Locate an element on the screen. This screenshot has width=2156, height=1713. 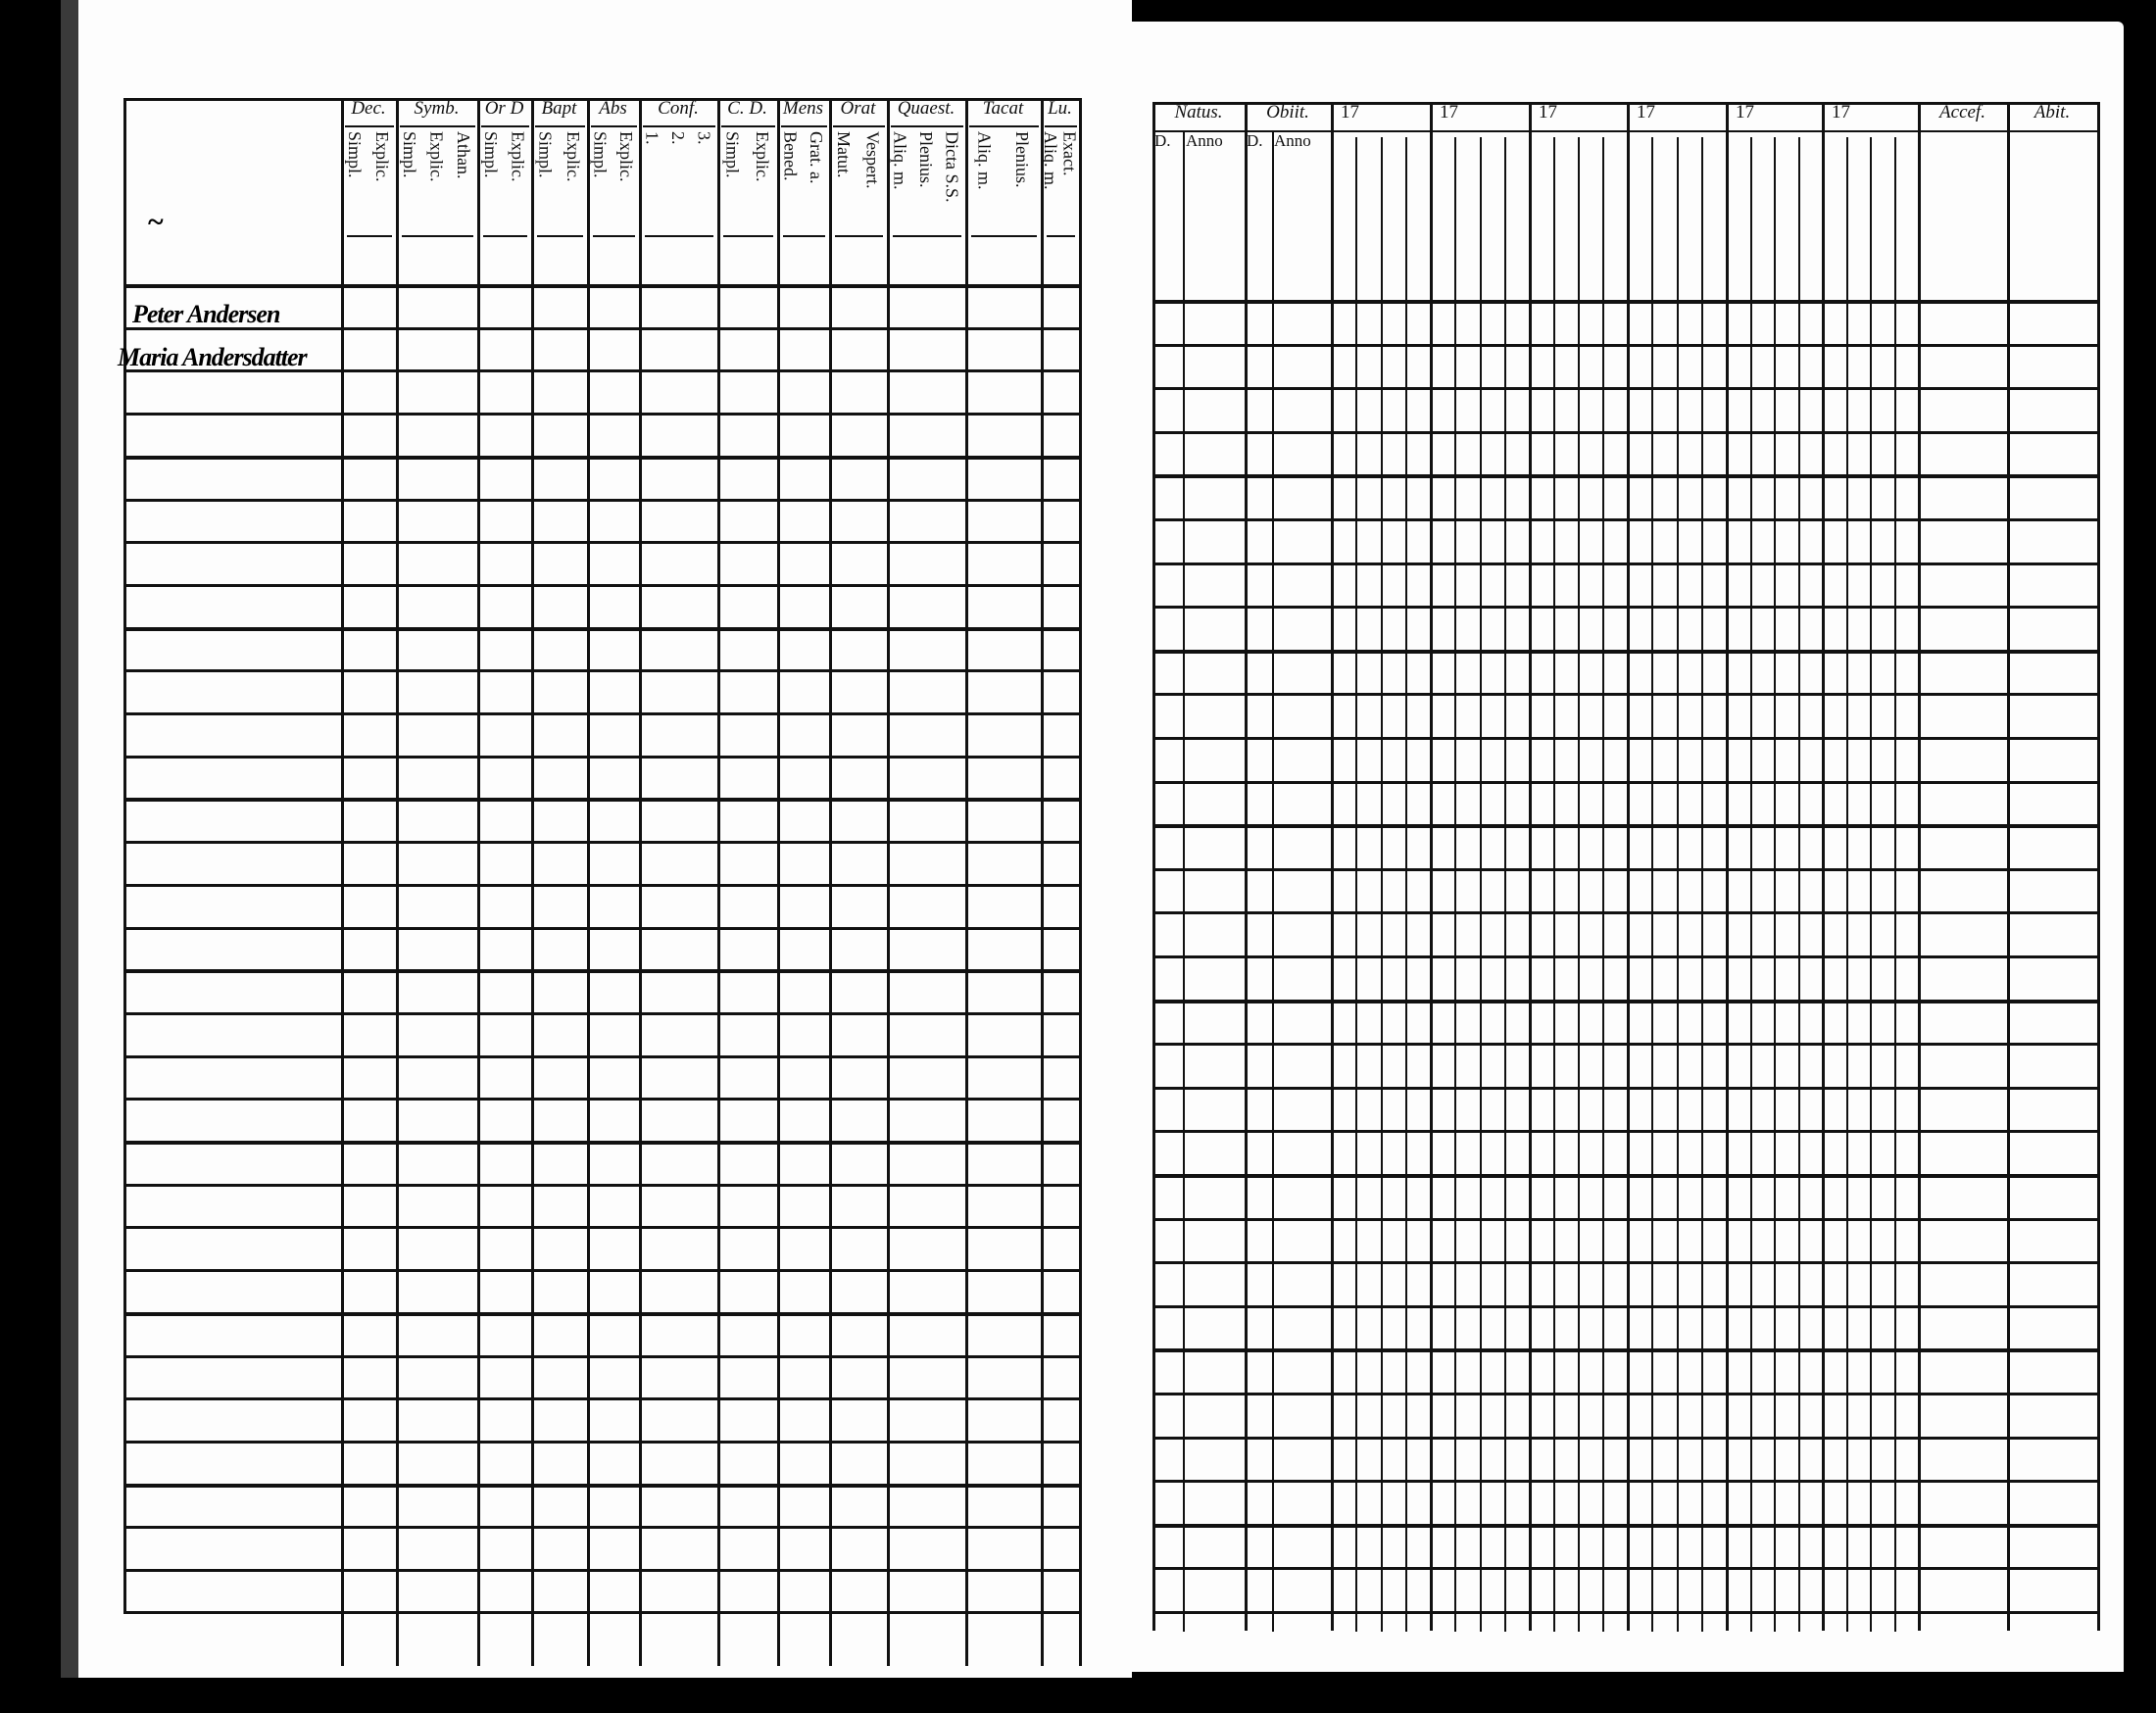
column-header: Dec. is located at coordinates (368, 108).